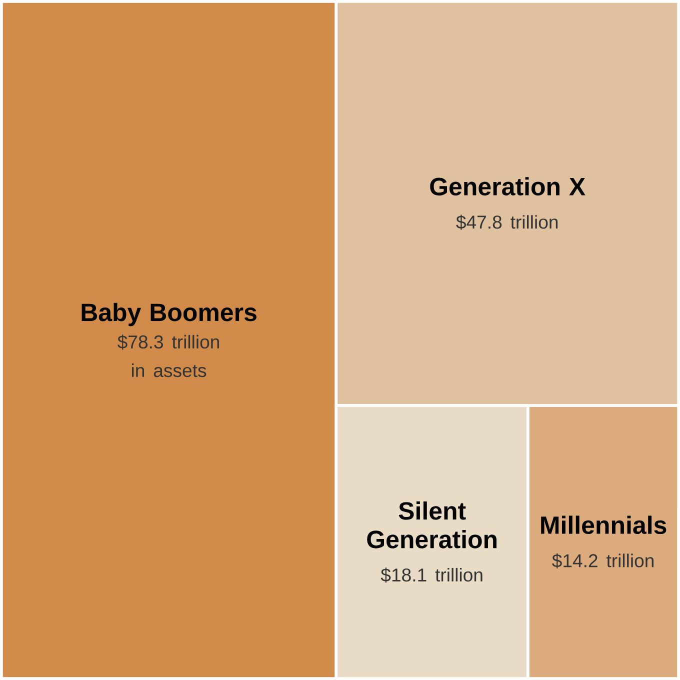 The image size is (680, 680). Describe the element at coordinates (169, 314) in the screenshot. I see `category-label: Baby Boomers` at that location.